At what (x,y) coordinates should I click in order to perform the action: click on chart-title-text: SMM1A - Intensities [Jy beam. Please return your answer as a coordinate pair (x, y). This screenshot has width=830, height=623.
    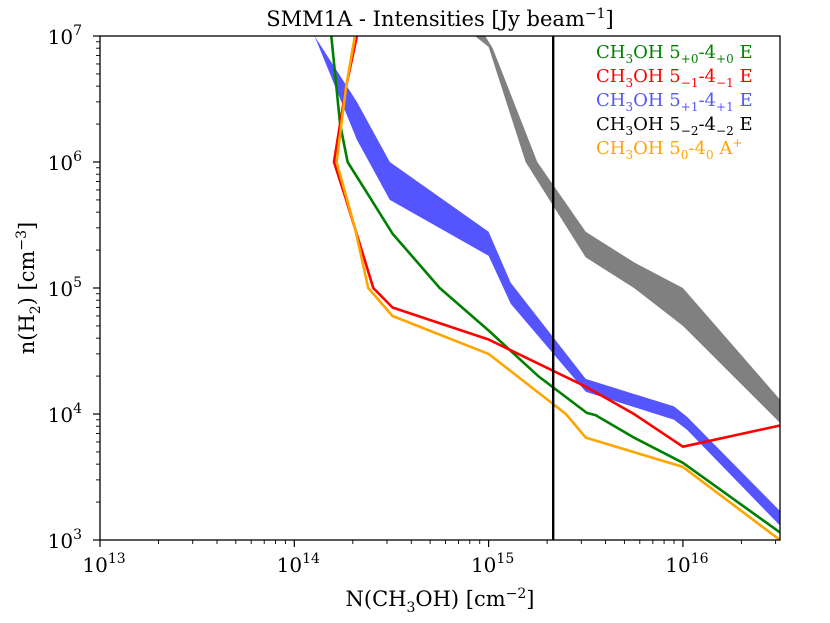
    Looking at the image, I should click on (425, 19).